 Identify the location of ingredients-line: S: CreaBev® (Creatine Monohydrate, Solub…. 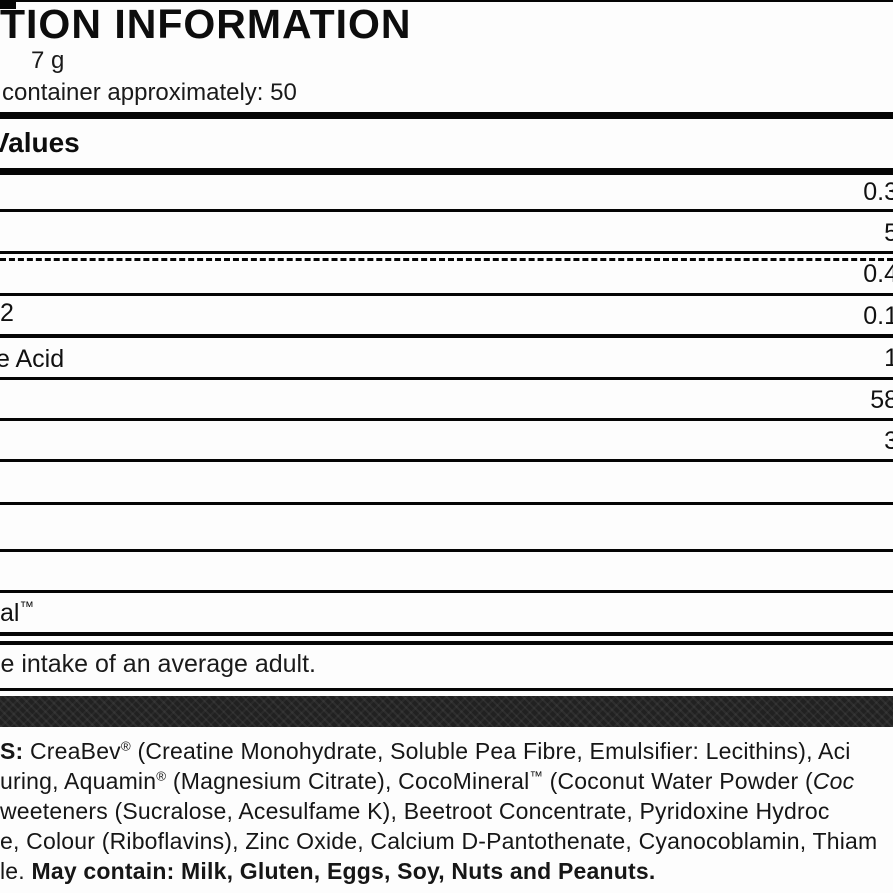
(425, 751).